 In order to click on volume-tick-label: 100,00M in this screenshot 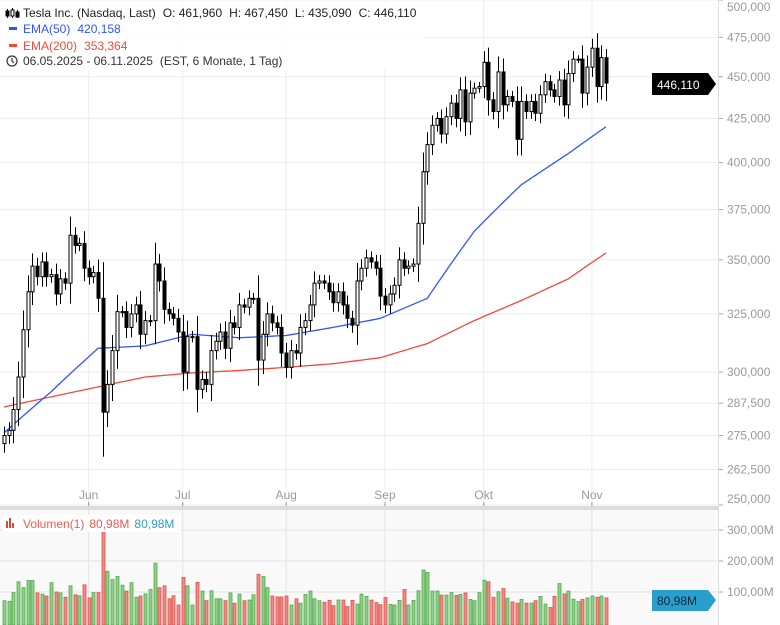, I will do `click(750, 592)`.